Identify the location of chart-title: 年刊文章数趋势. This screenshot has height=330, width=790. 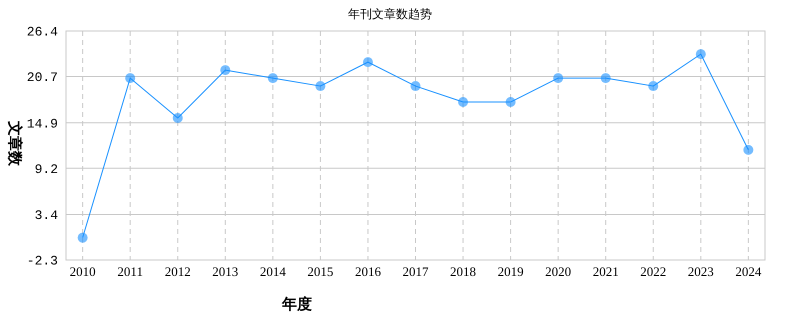
(390, 14).